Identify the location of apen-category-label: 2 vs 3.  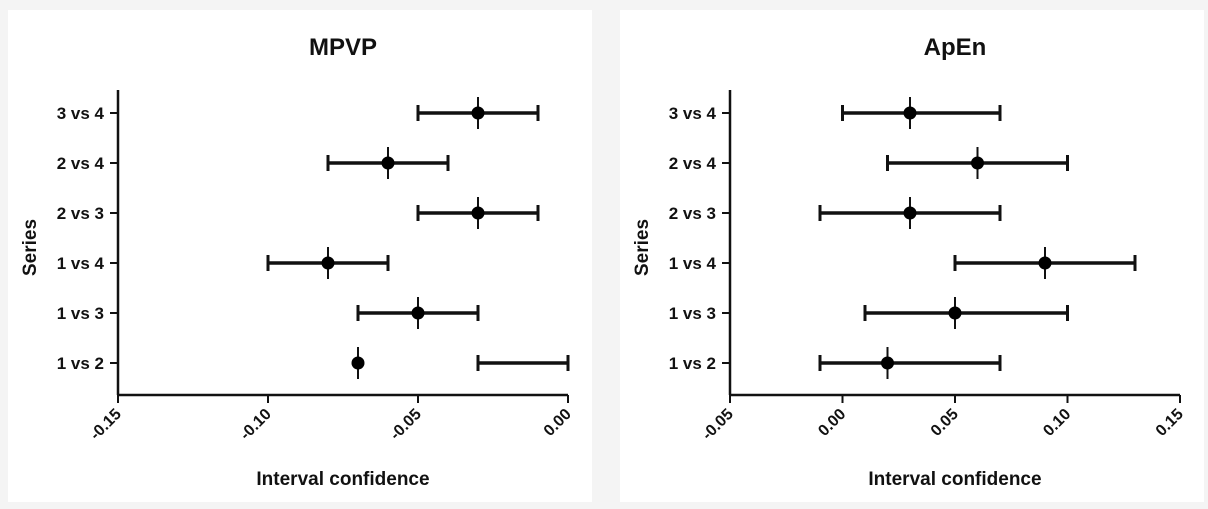
(692, 213).